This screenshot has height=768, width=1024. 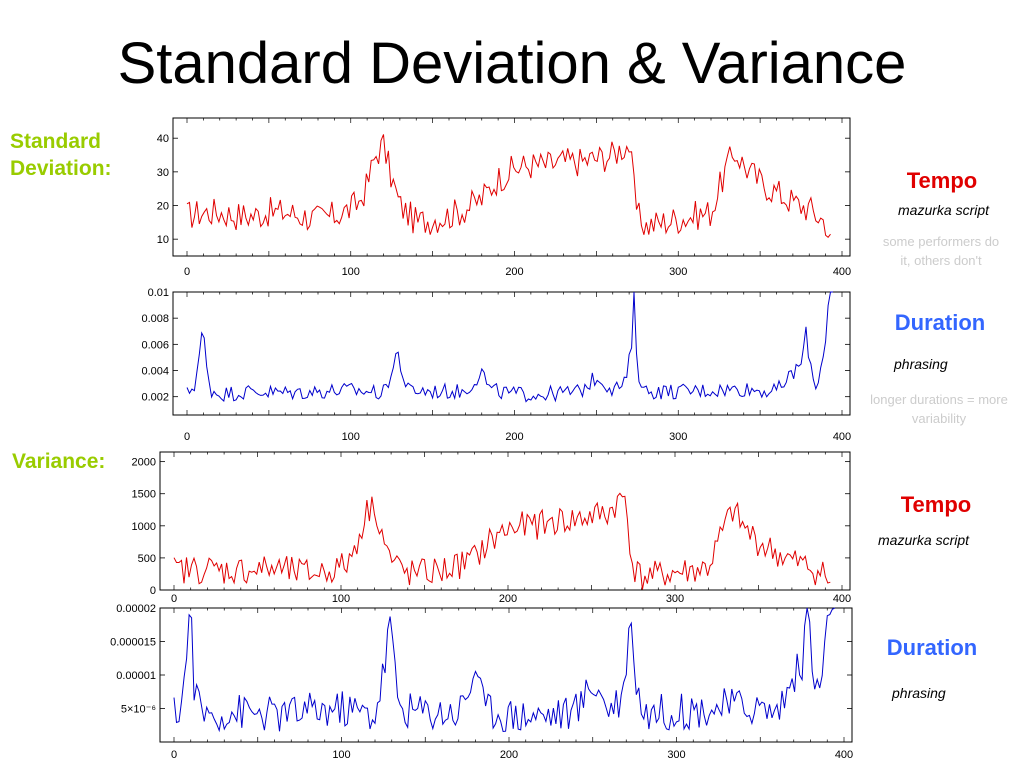 What do you see at coordinates (147, 559) in the screenshot?
I see `y-tick-label: 500` at bounding box center [147, 559].